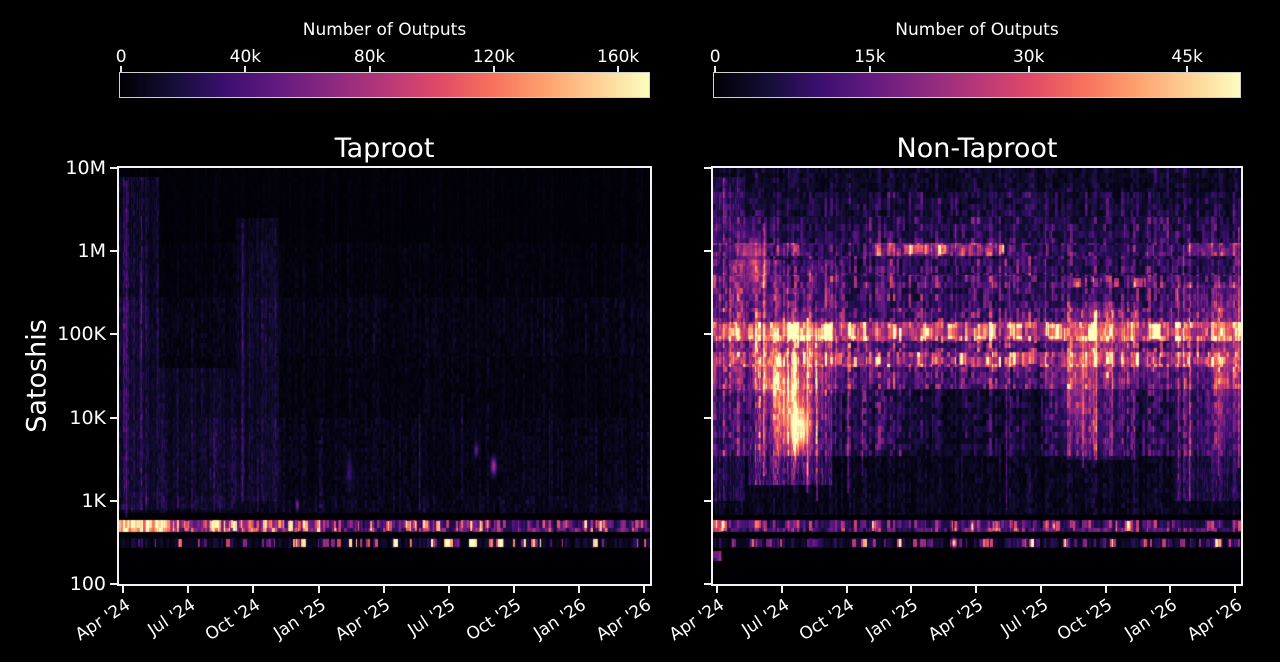  I want to click on colorbar-tick-label: 160k, so click(618, 57).